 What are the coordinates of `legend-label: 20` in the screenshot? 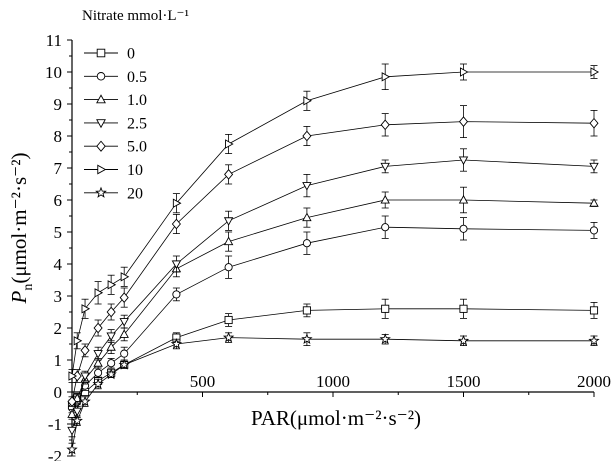 It's located at (135, 193).